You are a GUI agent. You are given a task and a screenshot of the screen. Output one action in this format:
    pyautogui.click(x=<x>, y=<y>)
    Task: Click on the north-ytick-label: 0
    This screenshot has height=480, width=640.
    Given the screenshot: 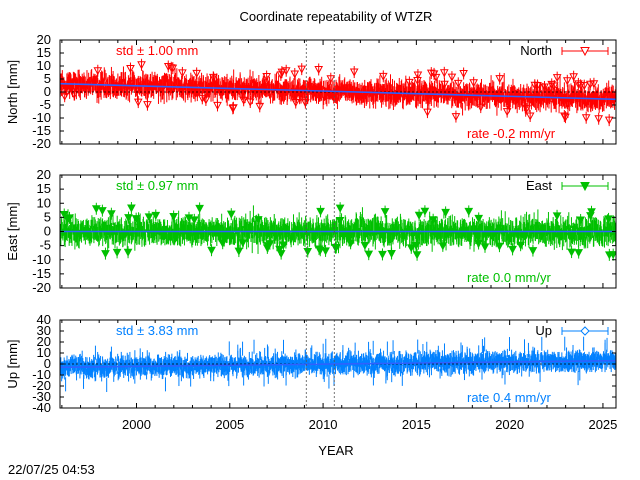 What is the action you would take?
    pyautogui.click(x=47, y=91)
    